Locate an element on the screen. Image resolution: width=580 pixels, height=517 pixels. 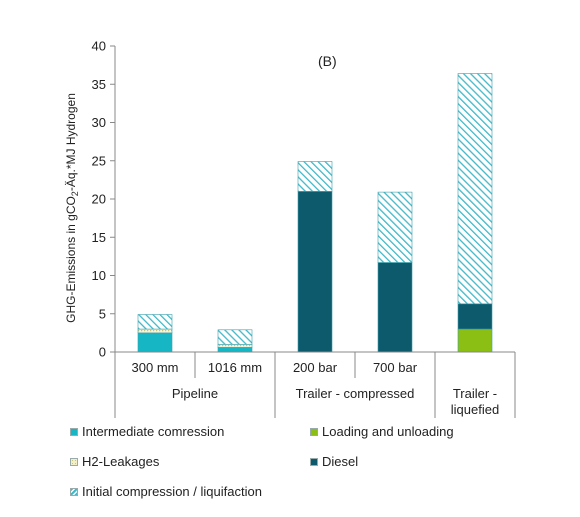
y-tick-label: 10 is located at coordinates (99, 275).